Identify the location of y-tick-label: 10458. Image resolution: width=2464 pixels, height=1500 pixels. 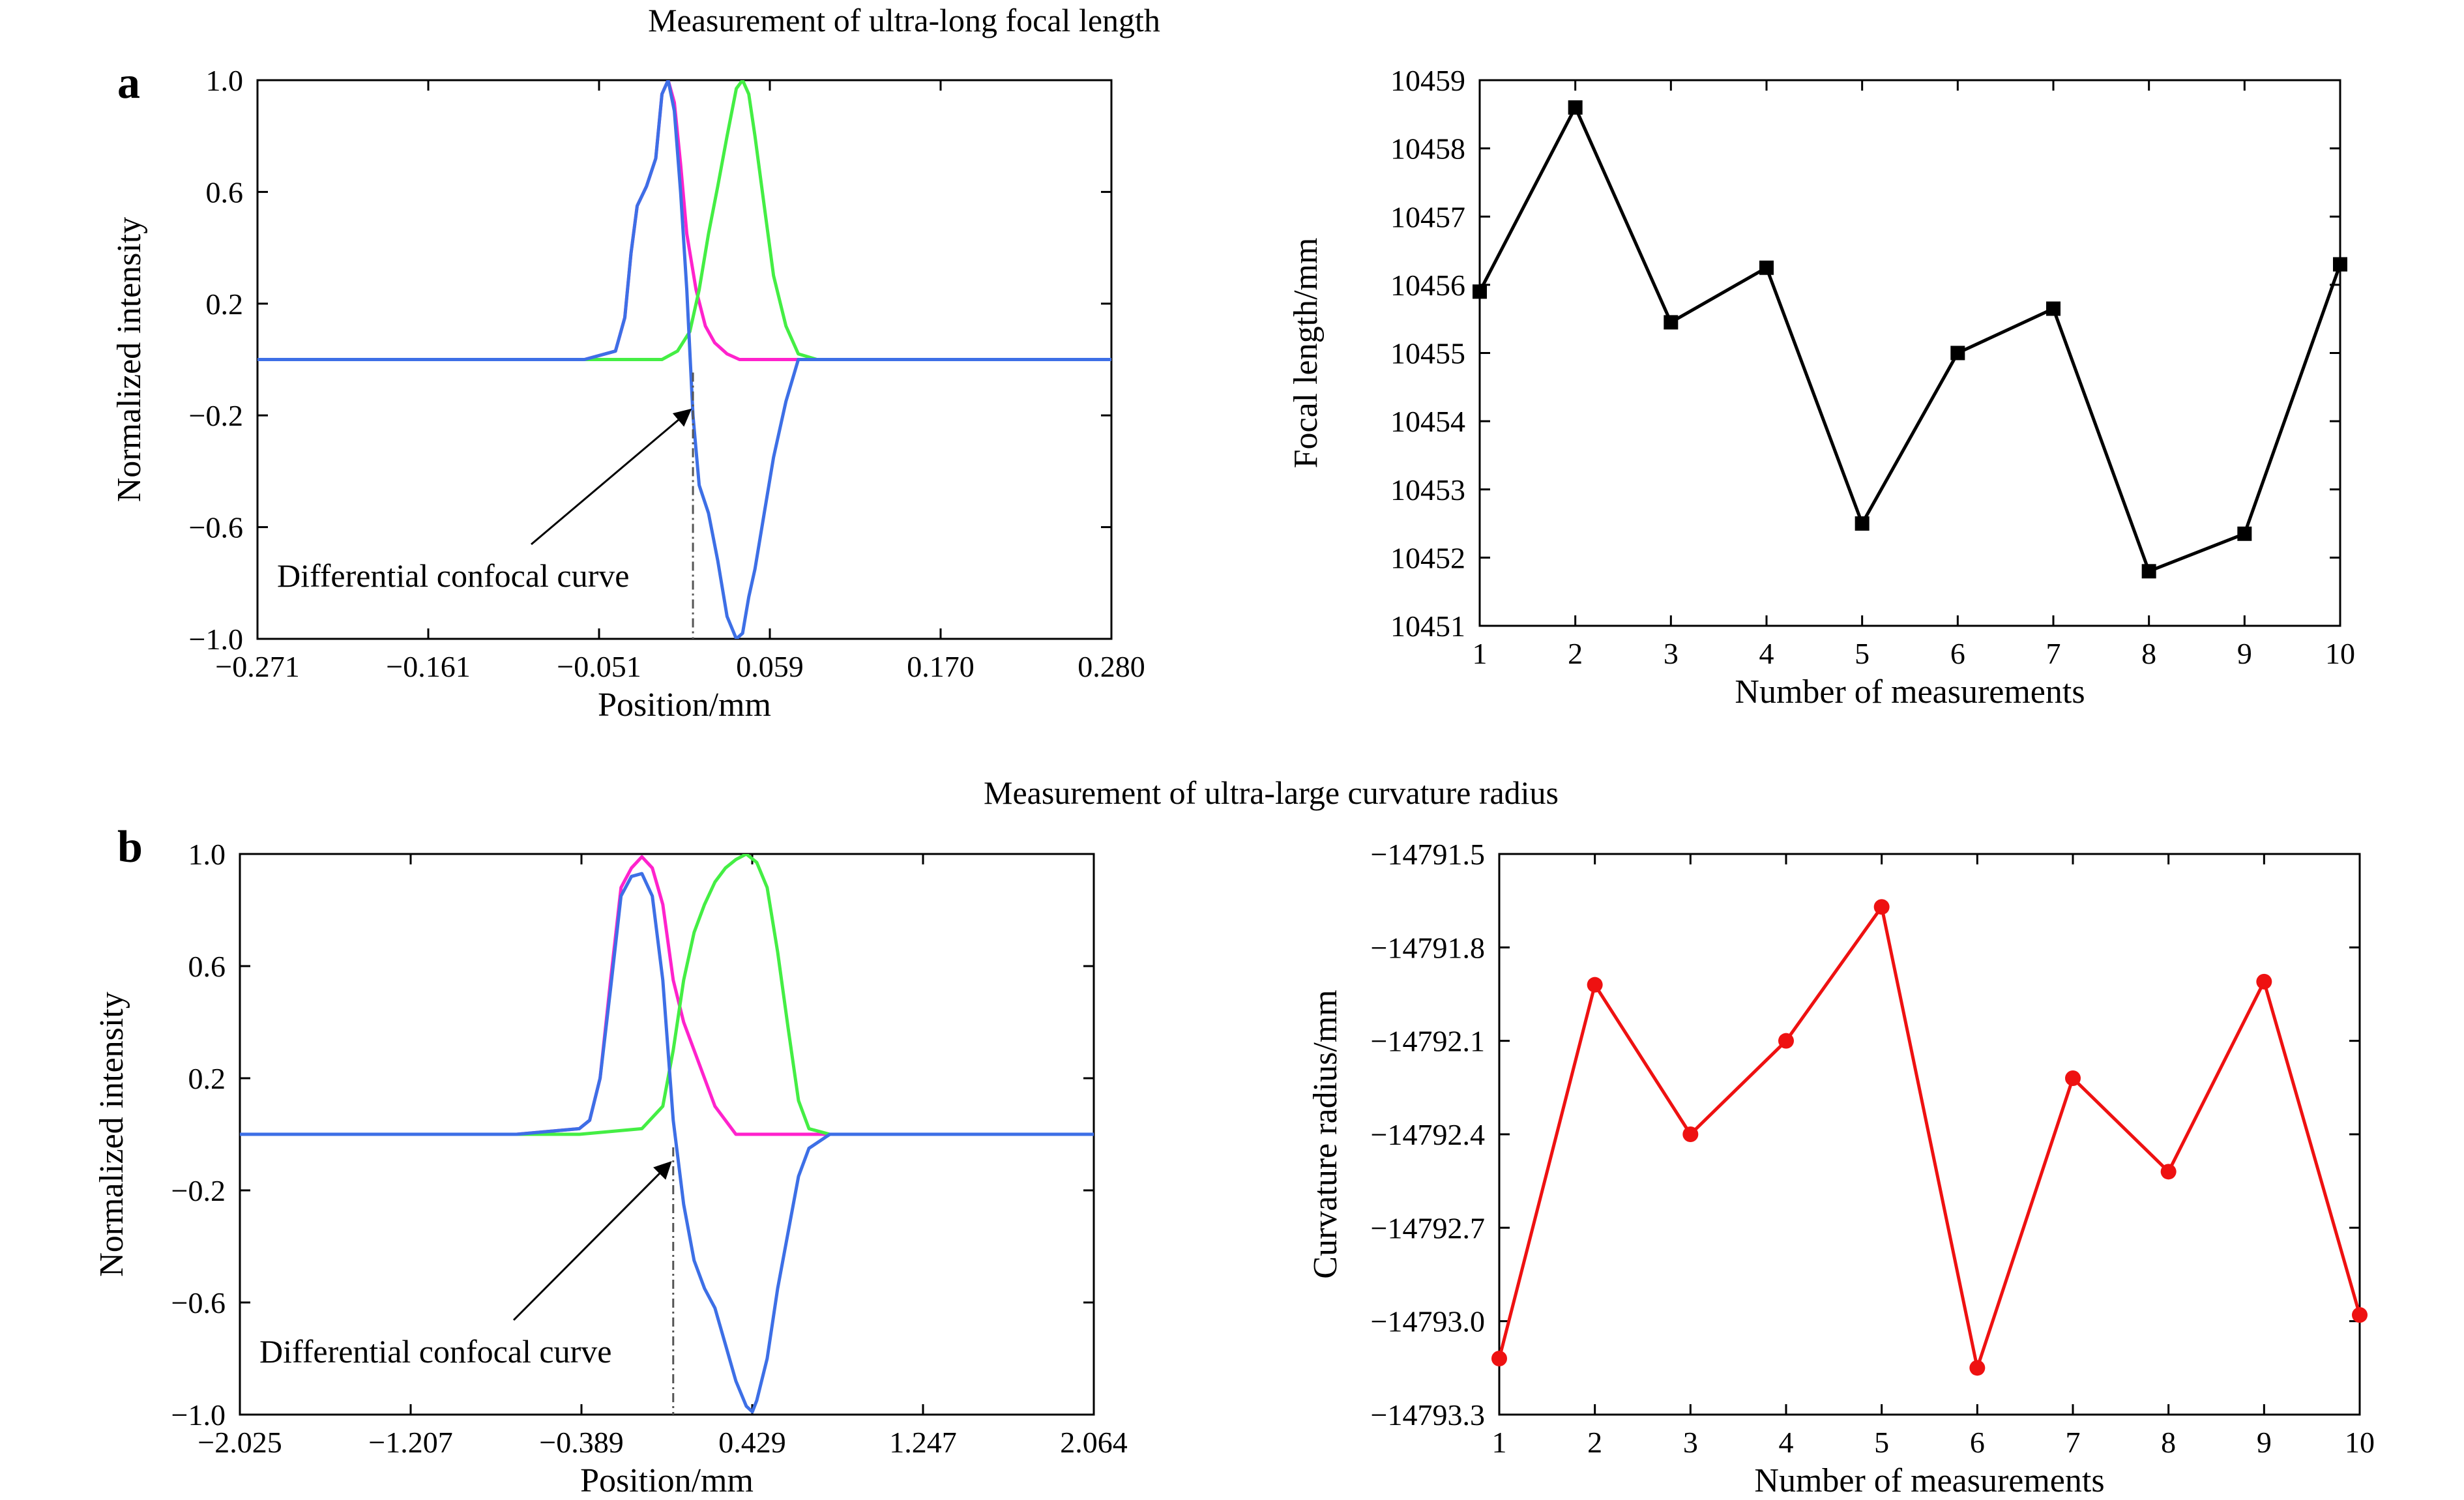
(1428, 149).